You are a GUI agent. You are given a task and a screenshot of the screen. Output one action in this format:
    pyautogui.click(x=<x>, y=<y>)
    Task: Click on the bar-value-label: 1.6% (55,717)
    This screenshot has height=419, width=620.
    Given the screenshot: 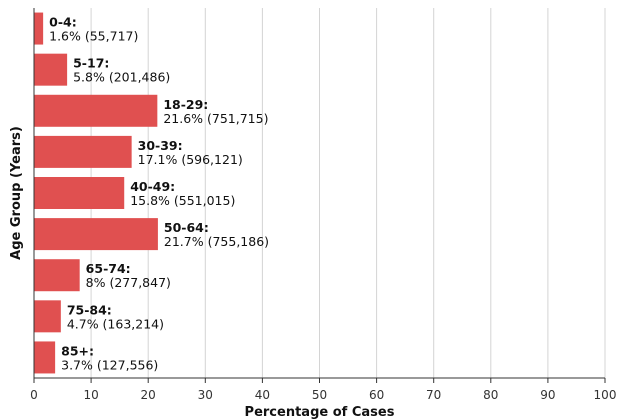 What is the action you would take?
    pyautogui.click(x=93, y=36)
    